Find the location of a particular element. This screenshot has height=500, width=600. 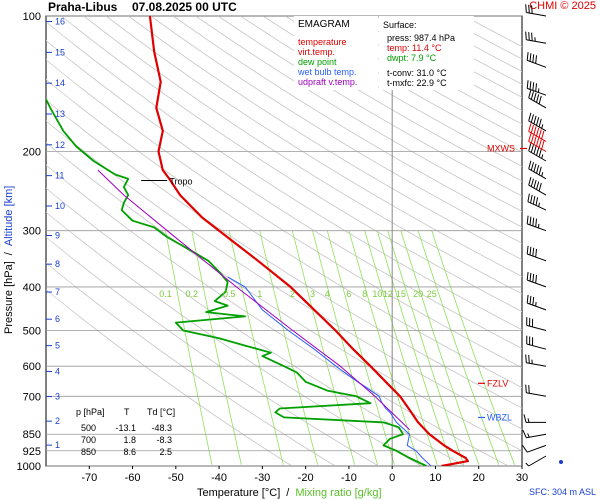

mixing-ratio-label: 4 is located at coordinates (327, 294).